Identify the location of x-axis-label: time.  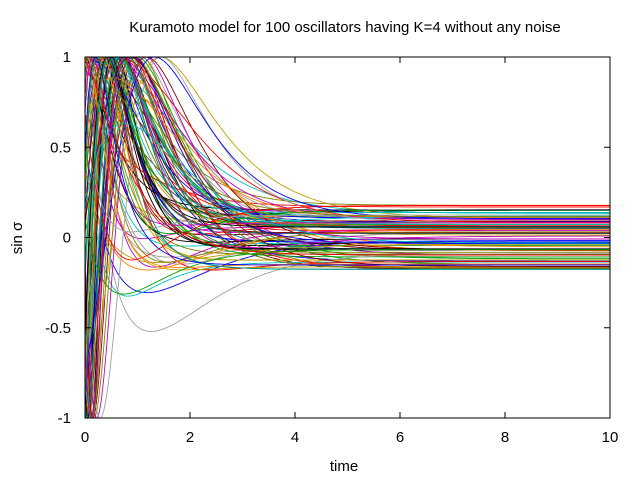
(344, 466).